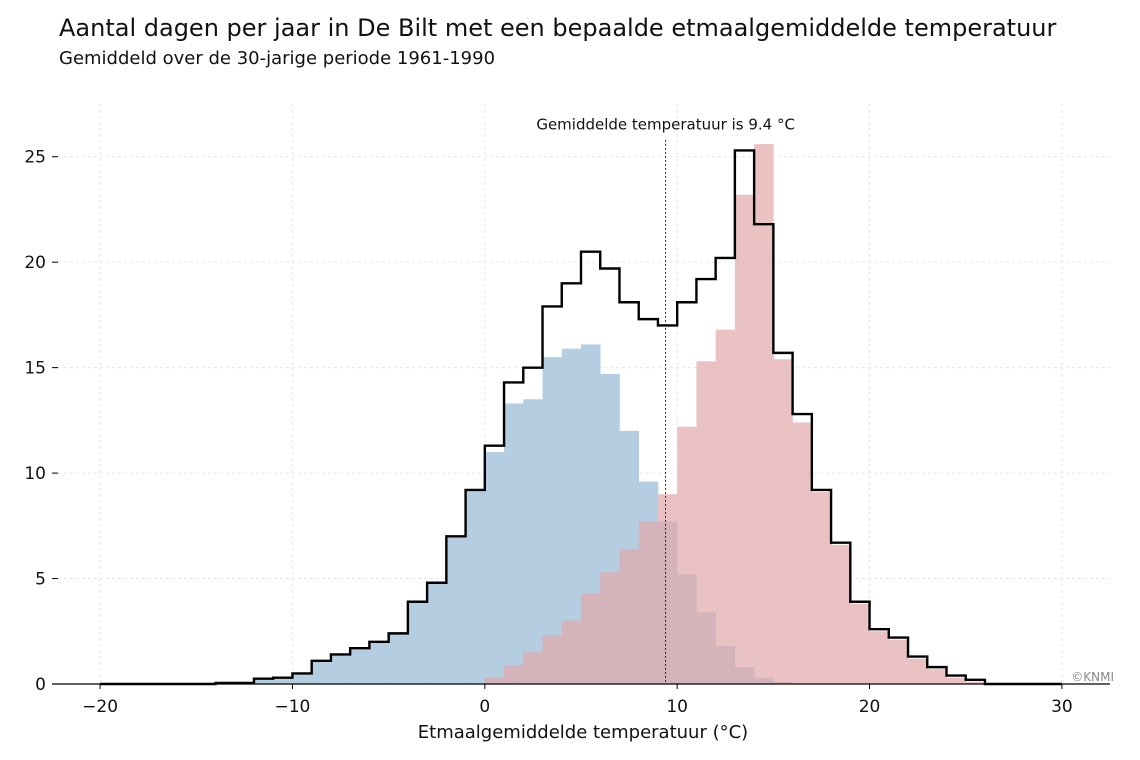  Describe the element at coordinates (35, 474) in the screenshot. I see `y-tick-label: 10` at that location.